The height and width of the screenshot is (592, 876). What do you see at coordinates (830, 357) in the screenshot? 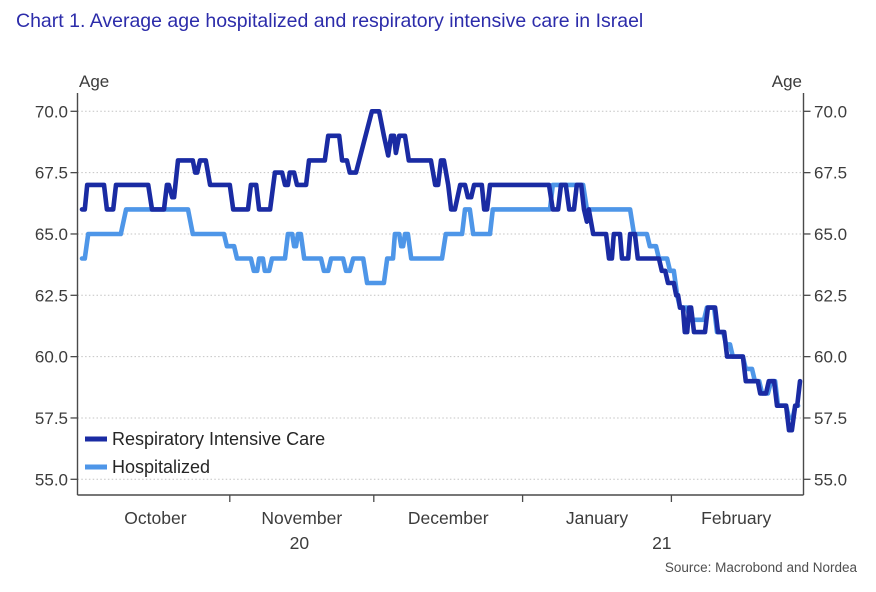
I see `y-axis-tick-label-right: 60.0` at bounding box center [830, 357].